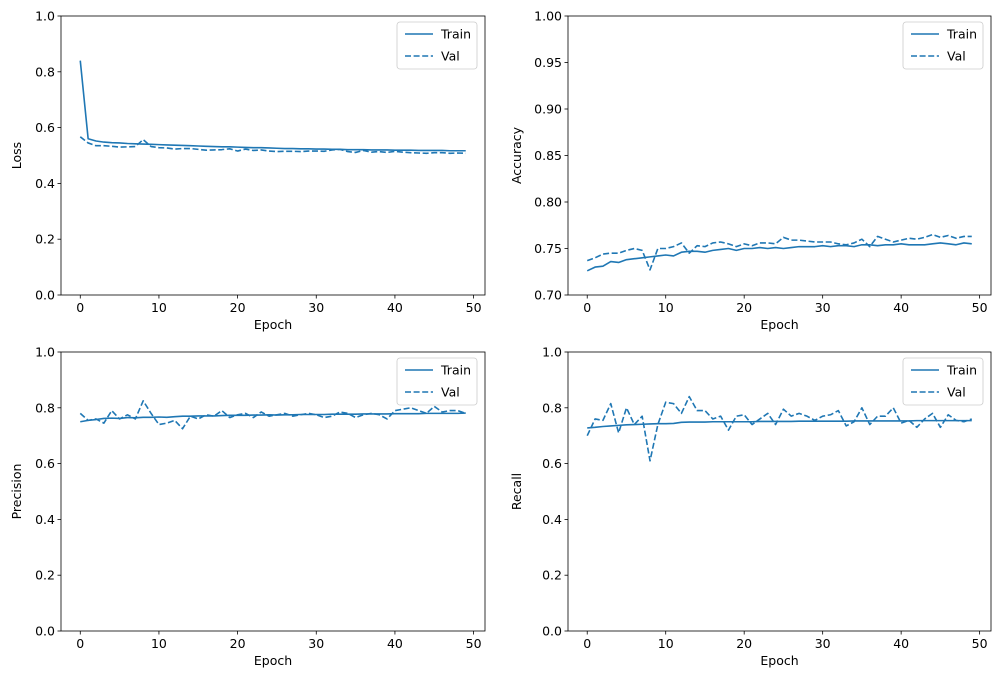 This screenshot has width=1001, height=684. Describe the element at coordinates (666, 307) in the screenshot. I see `accuracy-xtick-label: 10` at that location.